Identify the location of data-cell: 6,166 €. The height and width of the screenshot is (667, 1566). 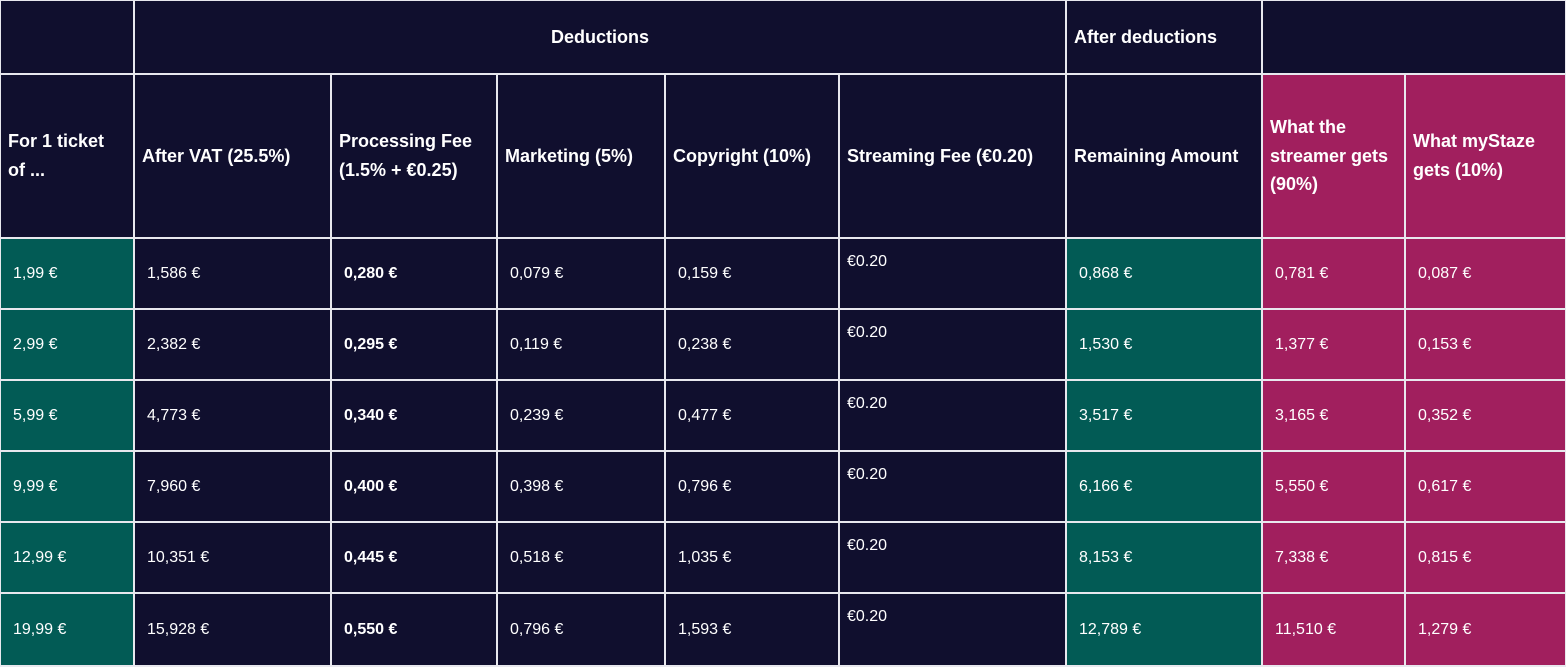
(1164, 486).